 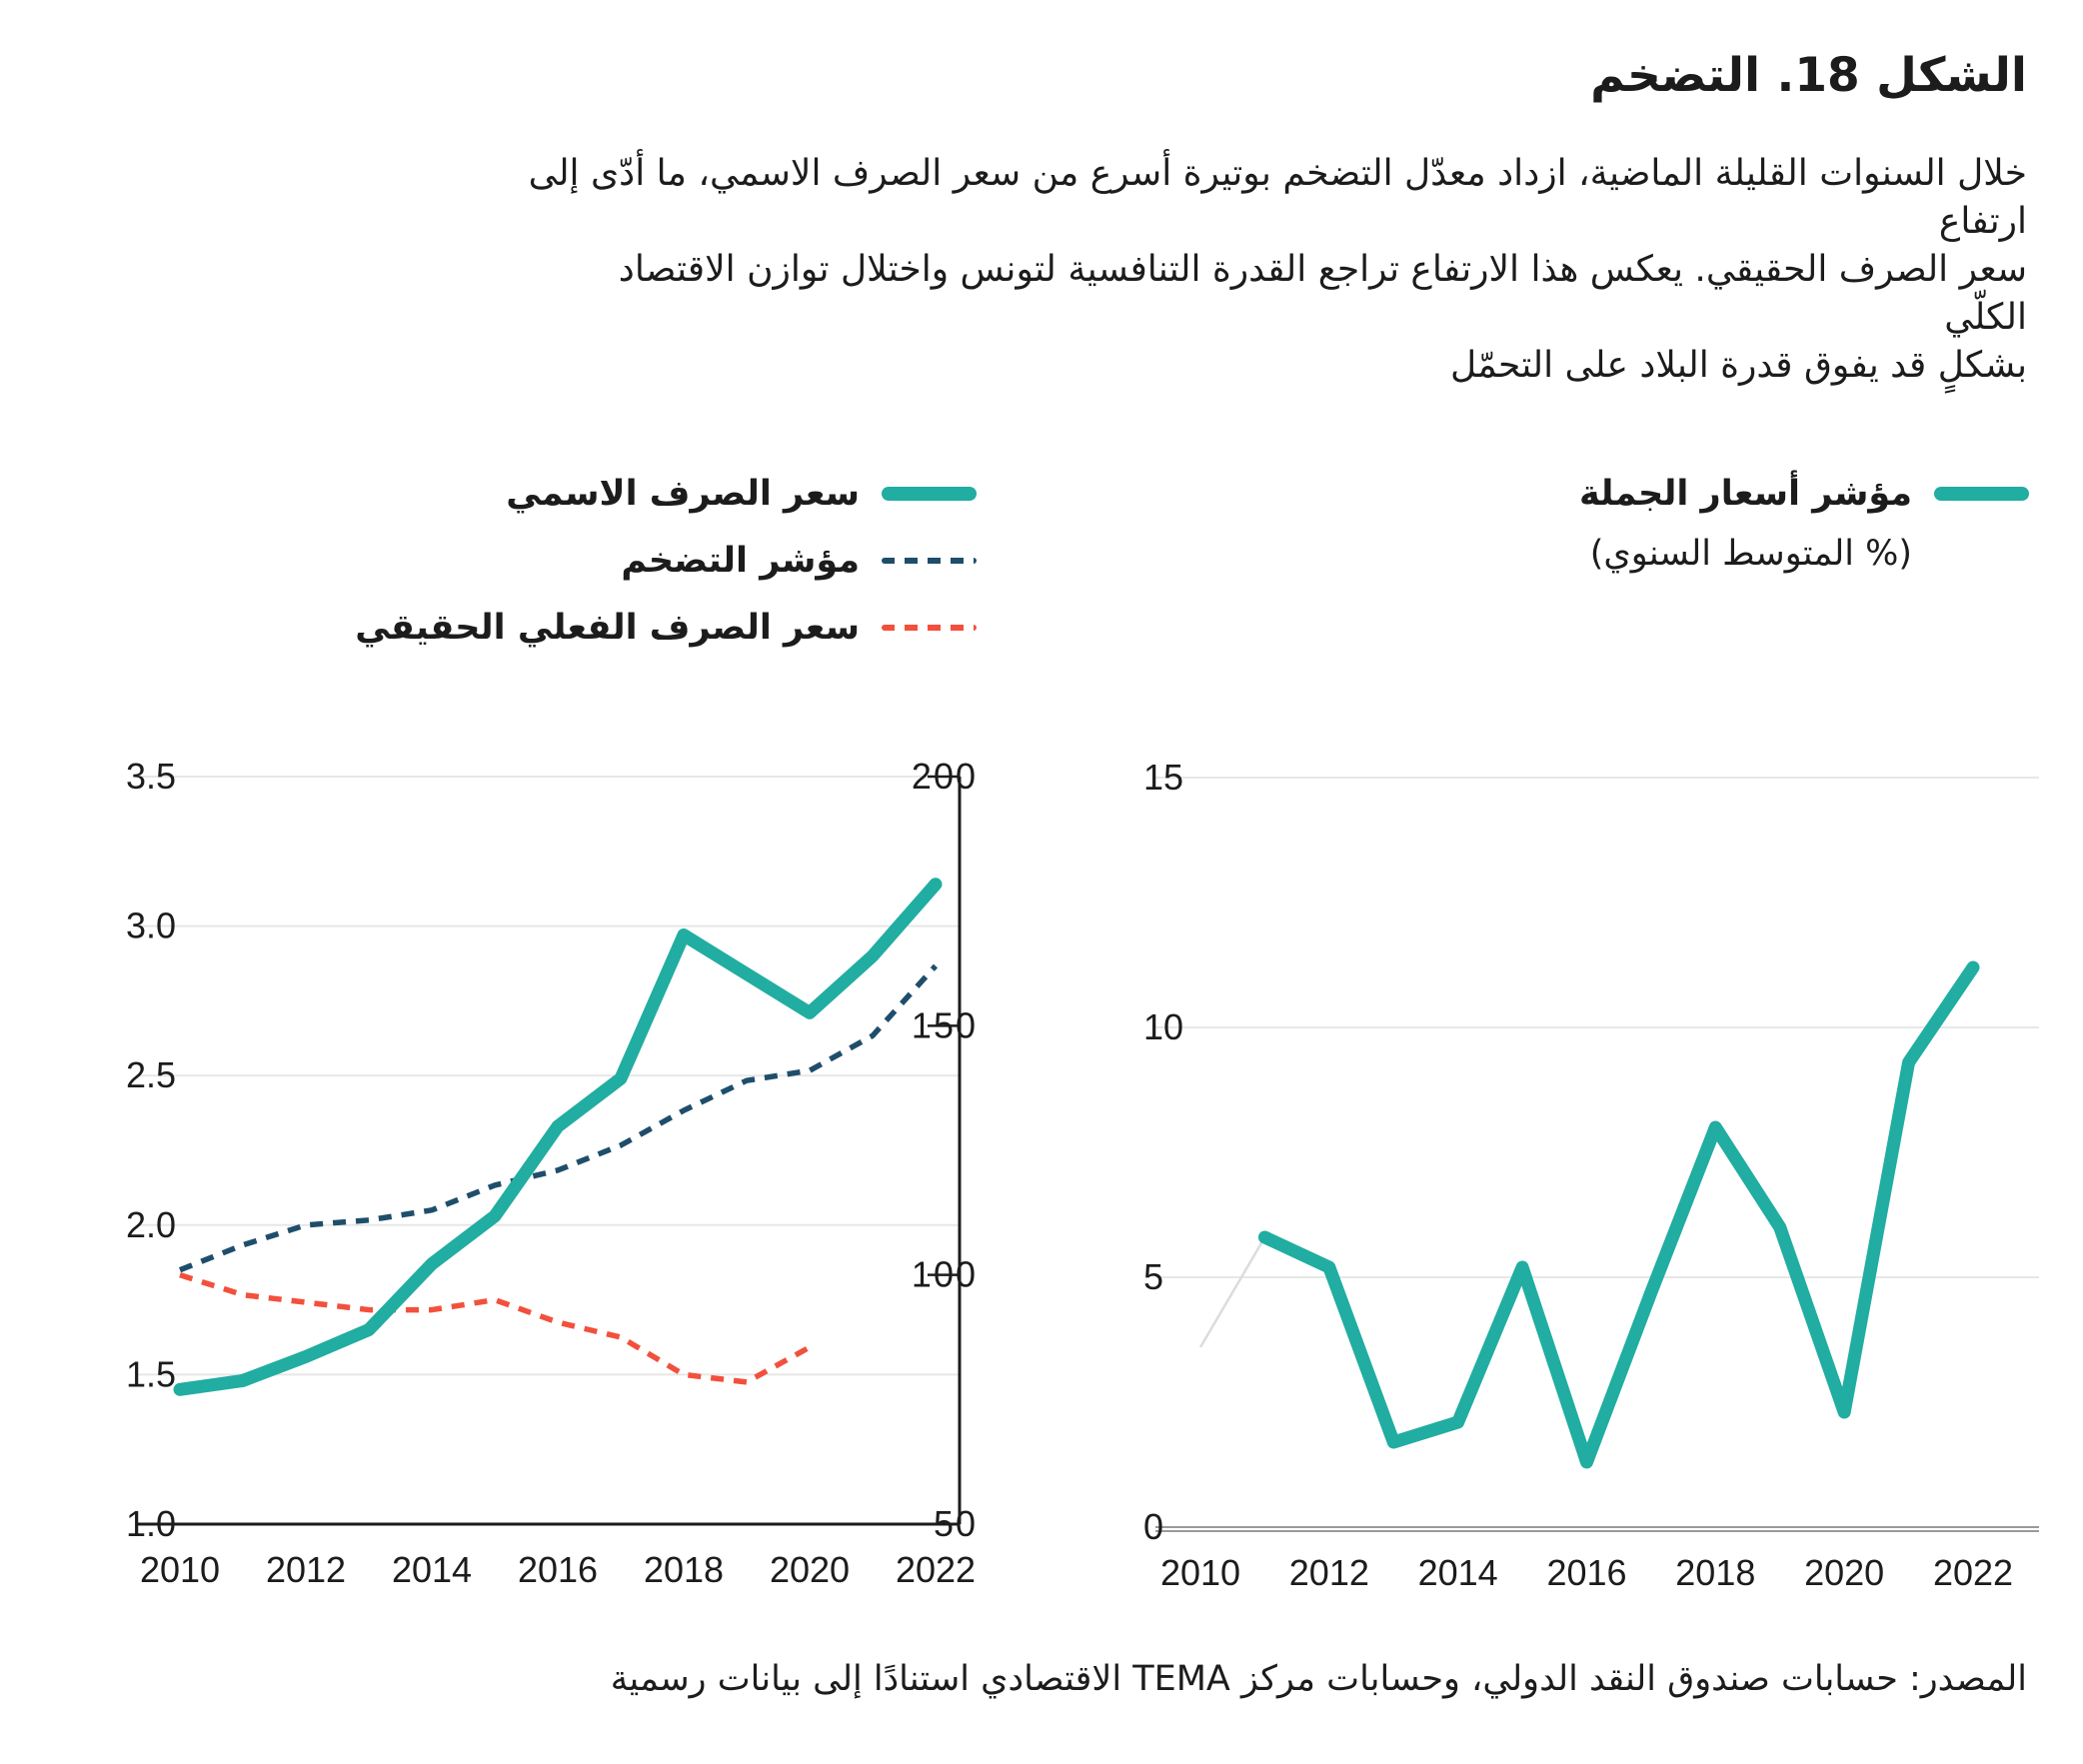 What do you see at coordinates (929, 561) in the screenshot?
I see `navy-dashed-swatch` at bounding box center [929, 561].